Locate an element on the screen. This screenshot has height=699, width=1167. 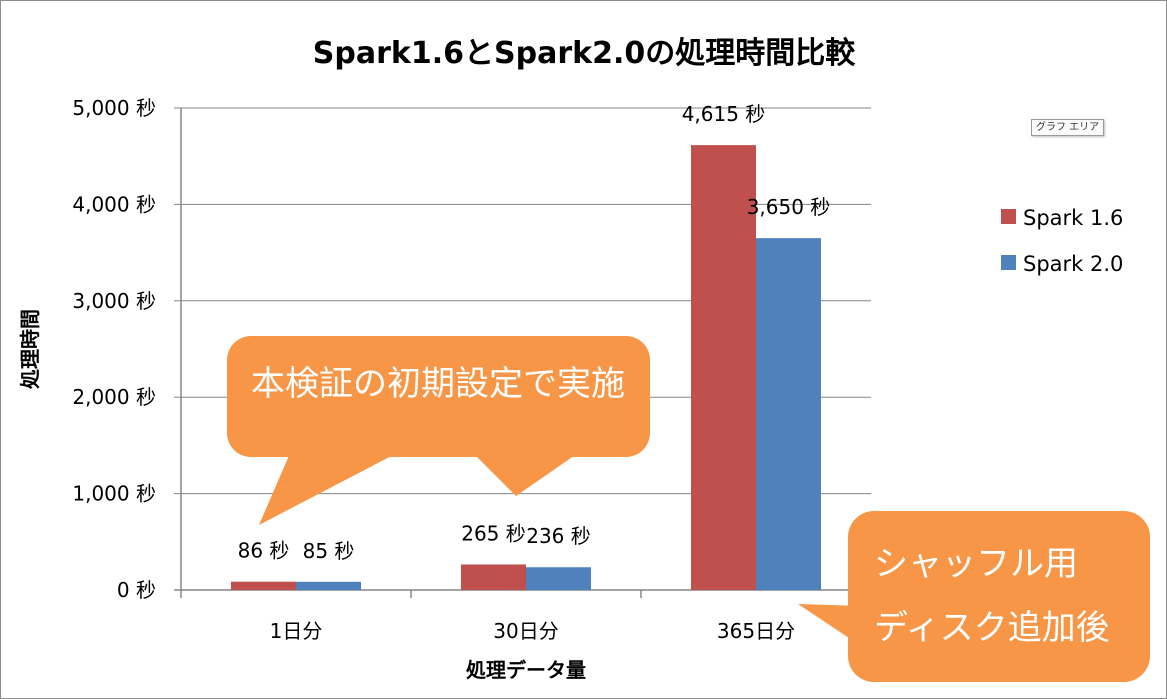
data-label: 3,650 秒 is located at coordinates (789, 207).